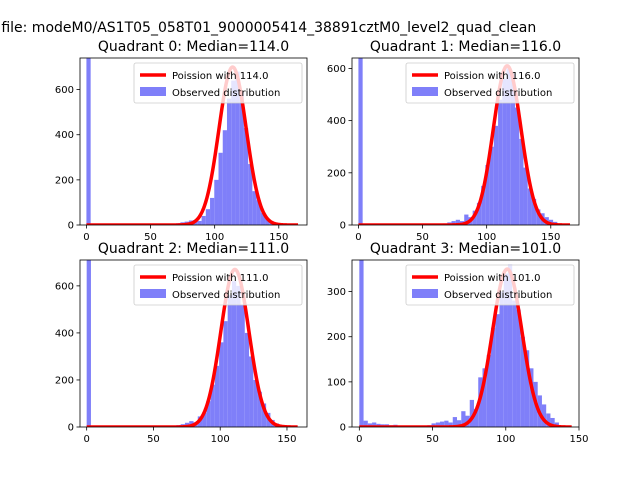 This screenshot has width=640, height=480. What do you see at coordinates (465, 47) in the screenshot?
I see `subplot-title: Quadrant 1: Median=116.0` at bounding box center [465, 47].